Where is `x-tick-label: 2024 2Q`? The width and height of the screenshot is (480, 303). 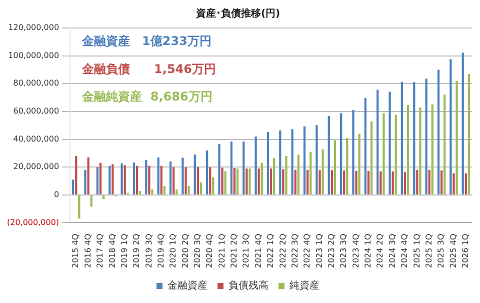
x-tick-label: 2024 2Q is located at coordinates (380, 251).